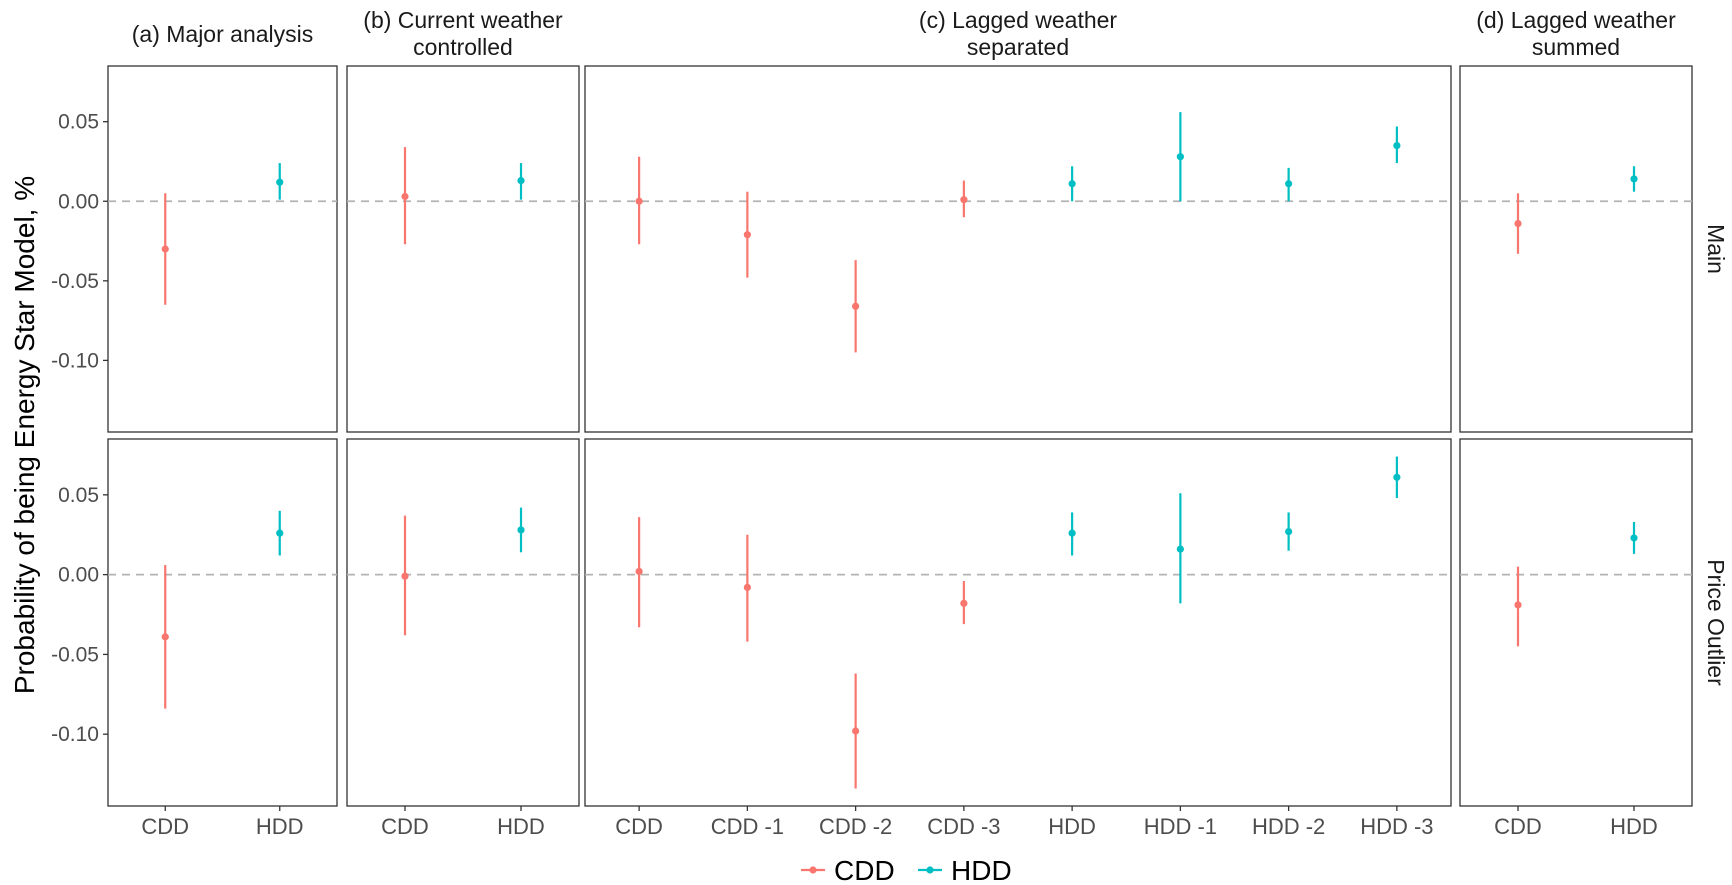 Image resolution: width=1732 pixels, height=885 pixels. I want to click on row-strip-label: Price Outlier, so click(1716, 622).